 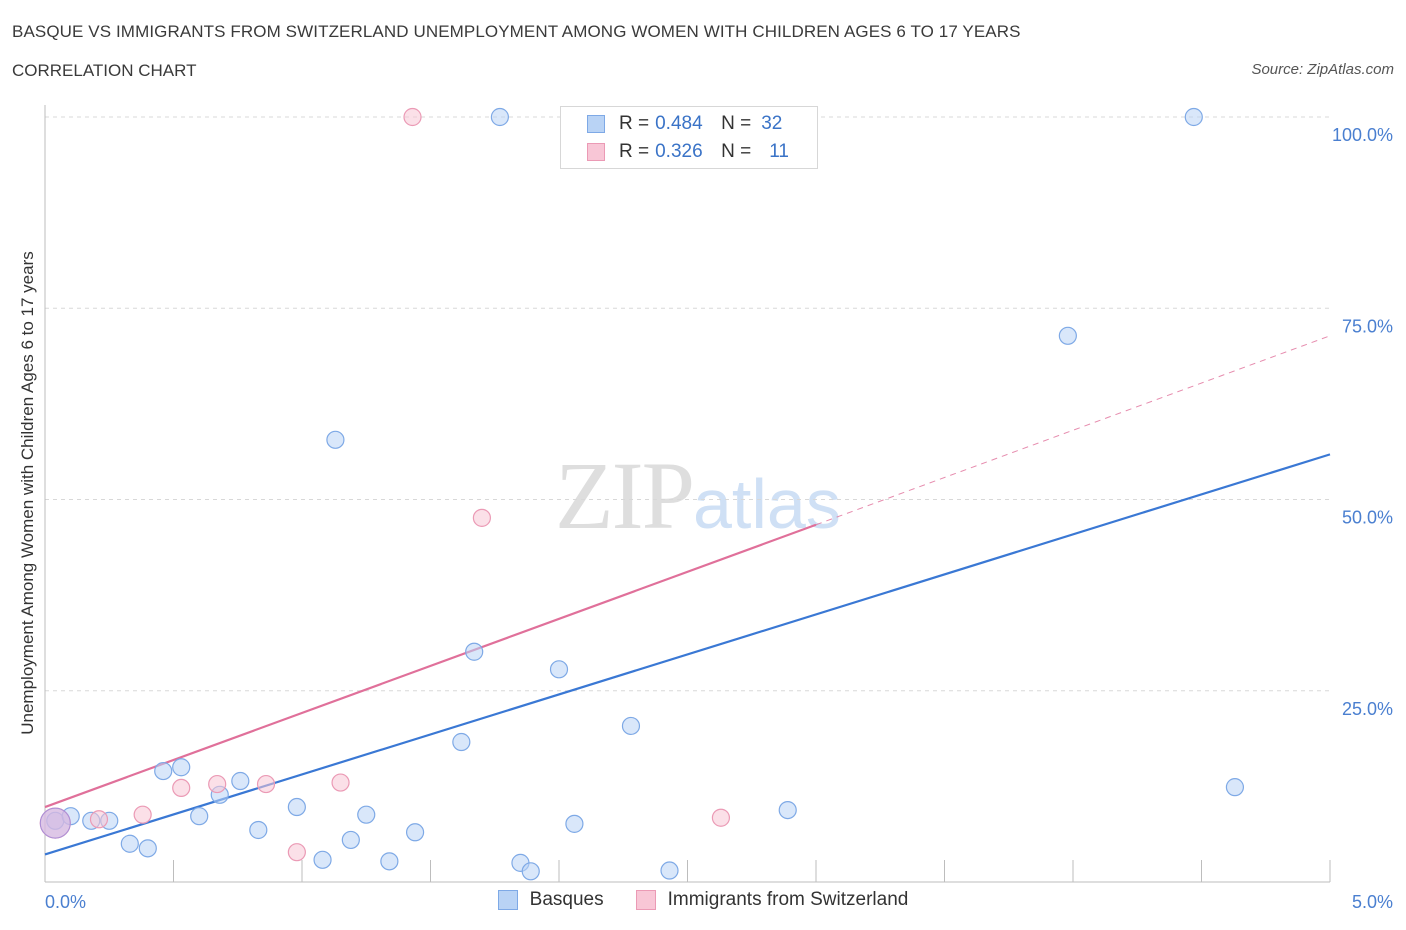 What do you see at coordinates (55, 823) in the screenshot?
I see `point-cluster-origin` at bounding box center [55, 823].